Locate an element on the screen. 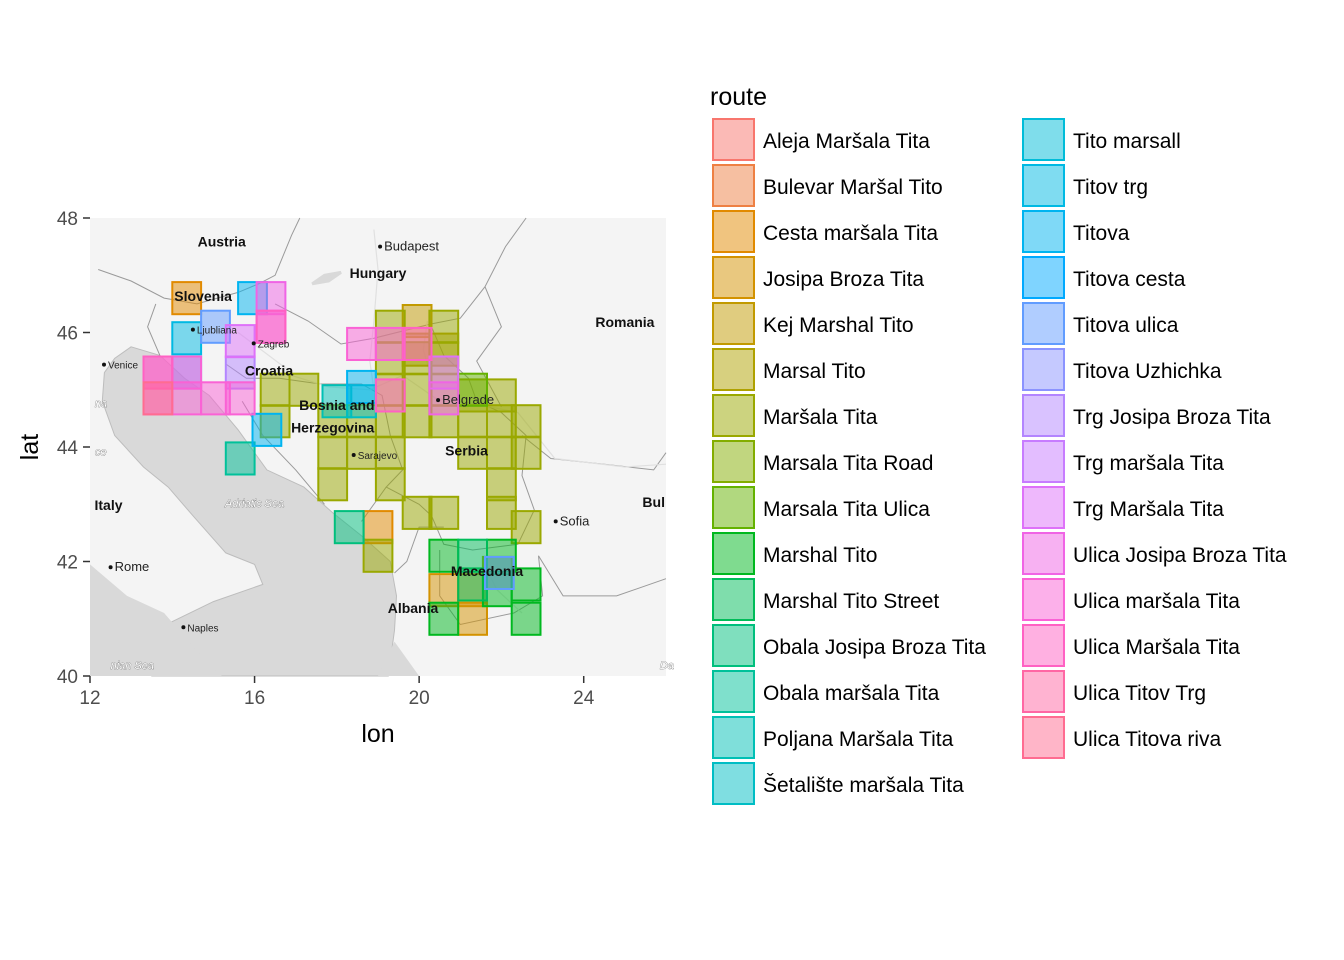  legend-key-tito-marsall is located at coordinates (1043, 139).